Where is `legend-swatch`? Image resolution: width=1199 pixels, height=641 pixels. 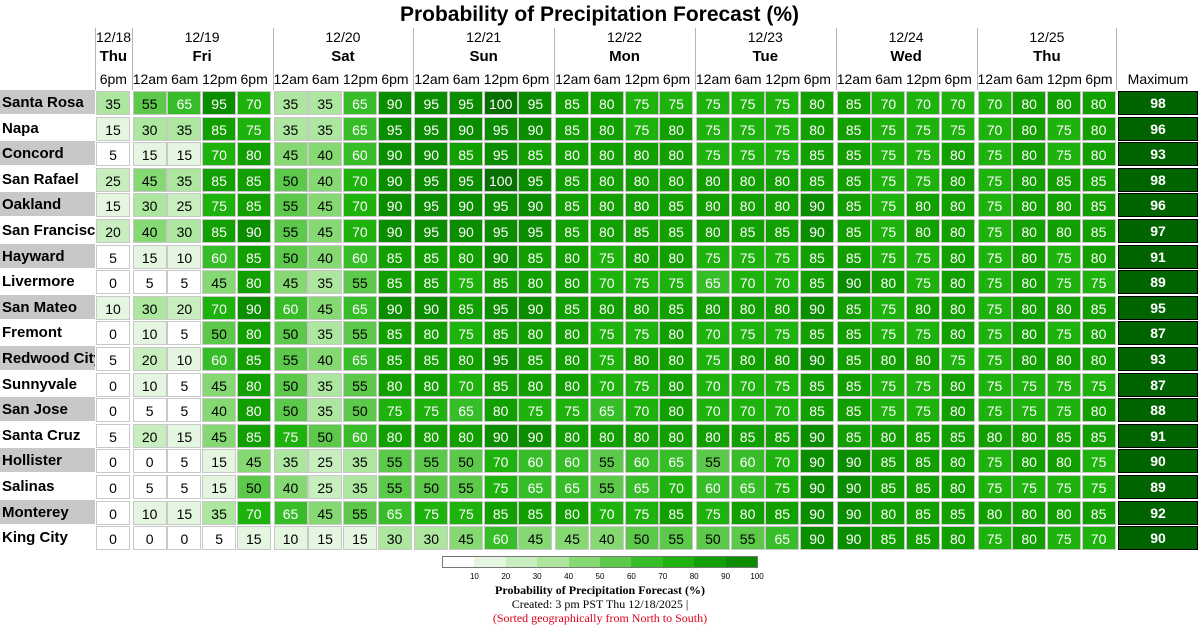 legend-swatch is located at coordinates (584, 562).